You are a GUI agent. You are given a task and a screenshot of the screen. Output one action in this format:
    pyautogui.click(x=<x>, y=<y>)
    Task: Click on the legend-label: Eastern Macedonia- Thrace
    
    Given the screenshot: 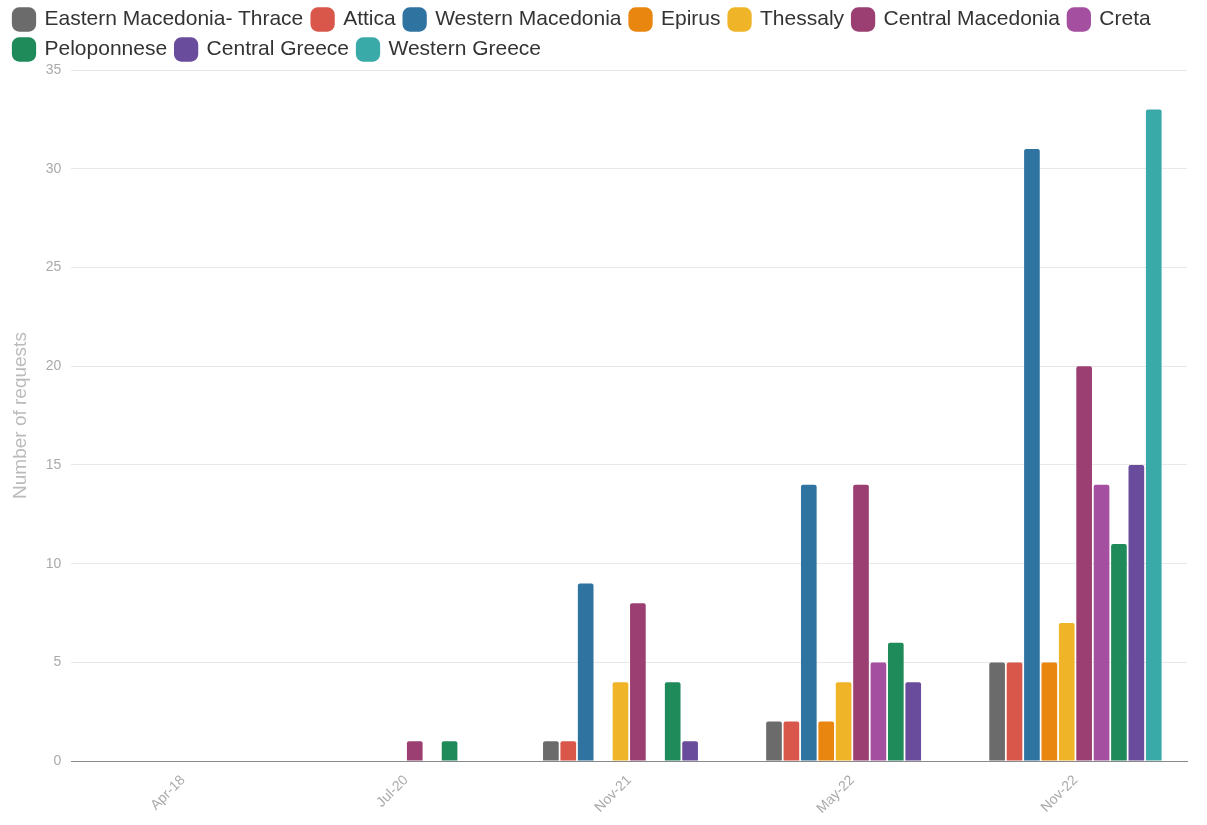 What is the action you would take?
    pyautogui.click(x=174, y=18)
    